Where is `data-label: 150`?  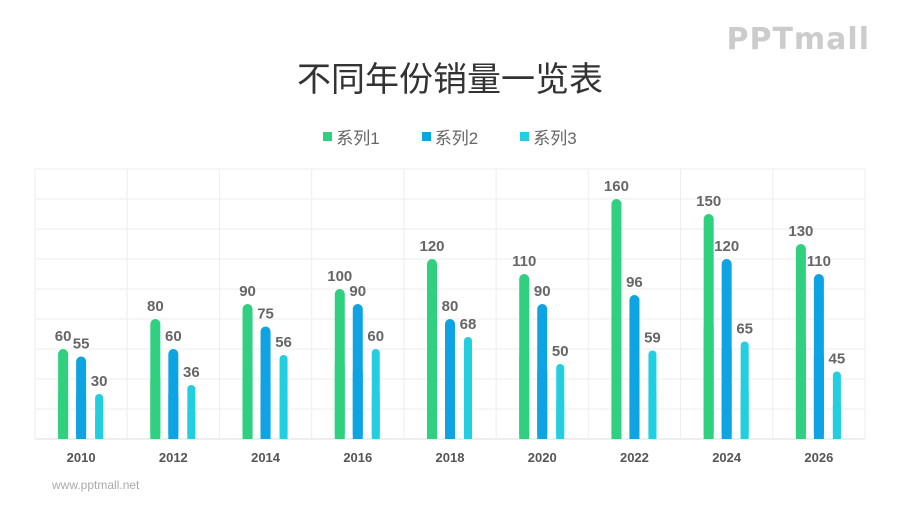 data-label: 150 is located at coordinates (708, 201).